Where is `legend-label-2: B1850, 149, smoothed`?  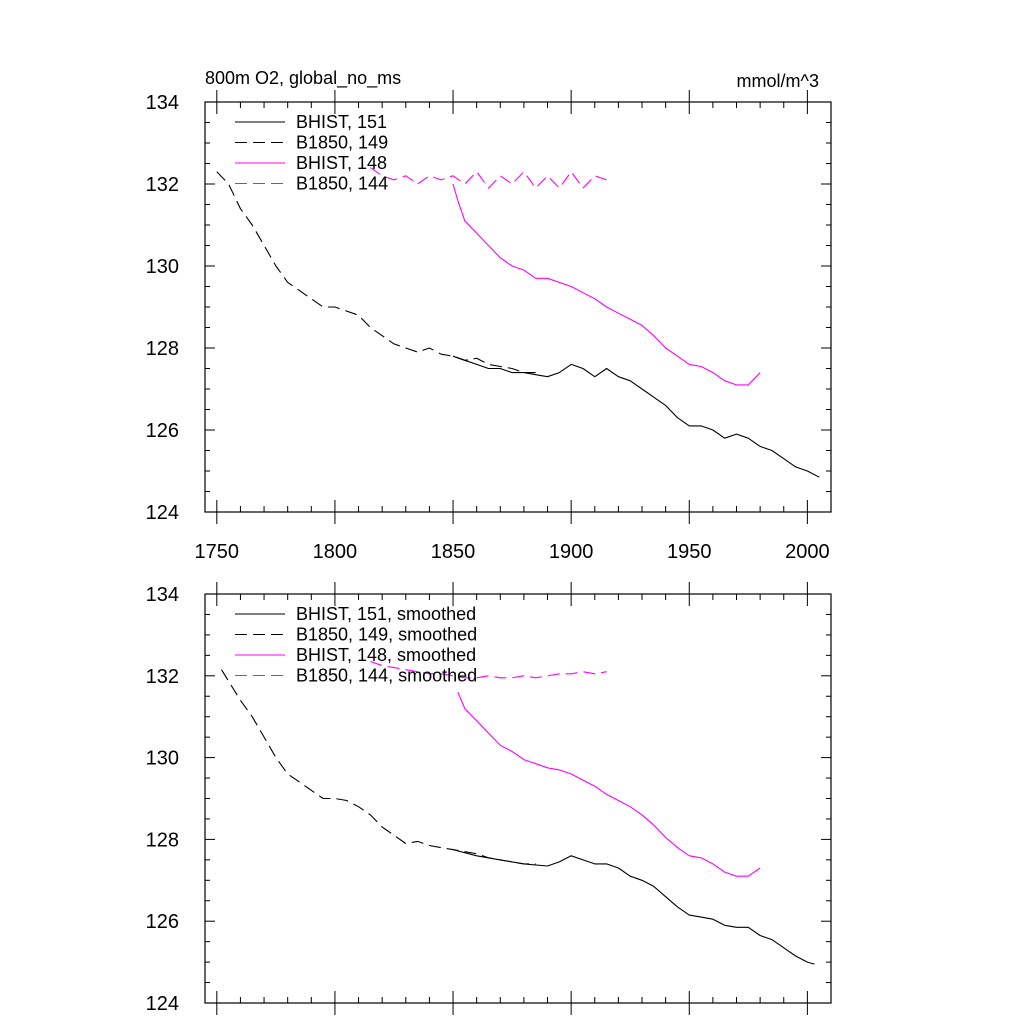 legend-label-2: B1850, 149, smoothed is located at coordinates (386, 635).